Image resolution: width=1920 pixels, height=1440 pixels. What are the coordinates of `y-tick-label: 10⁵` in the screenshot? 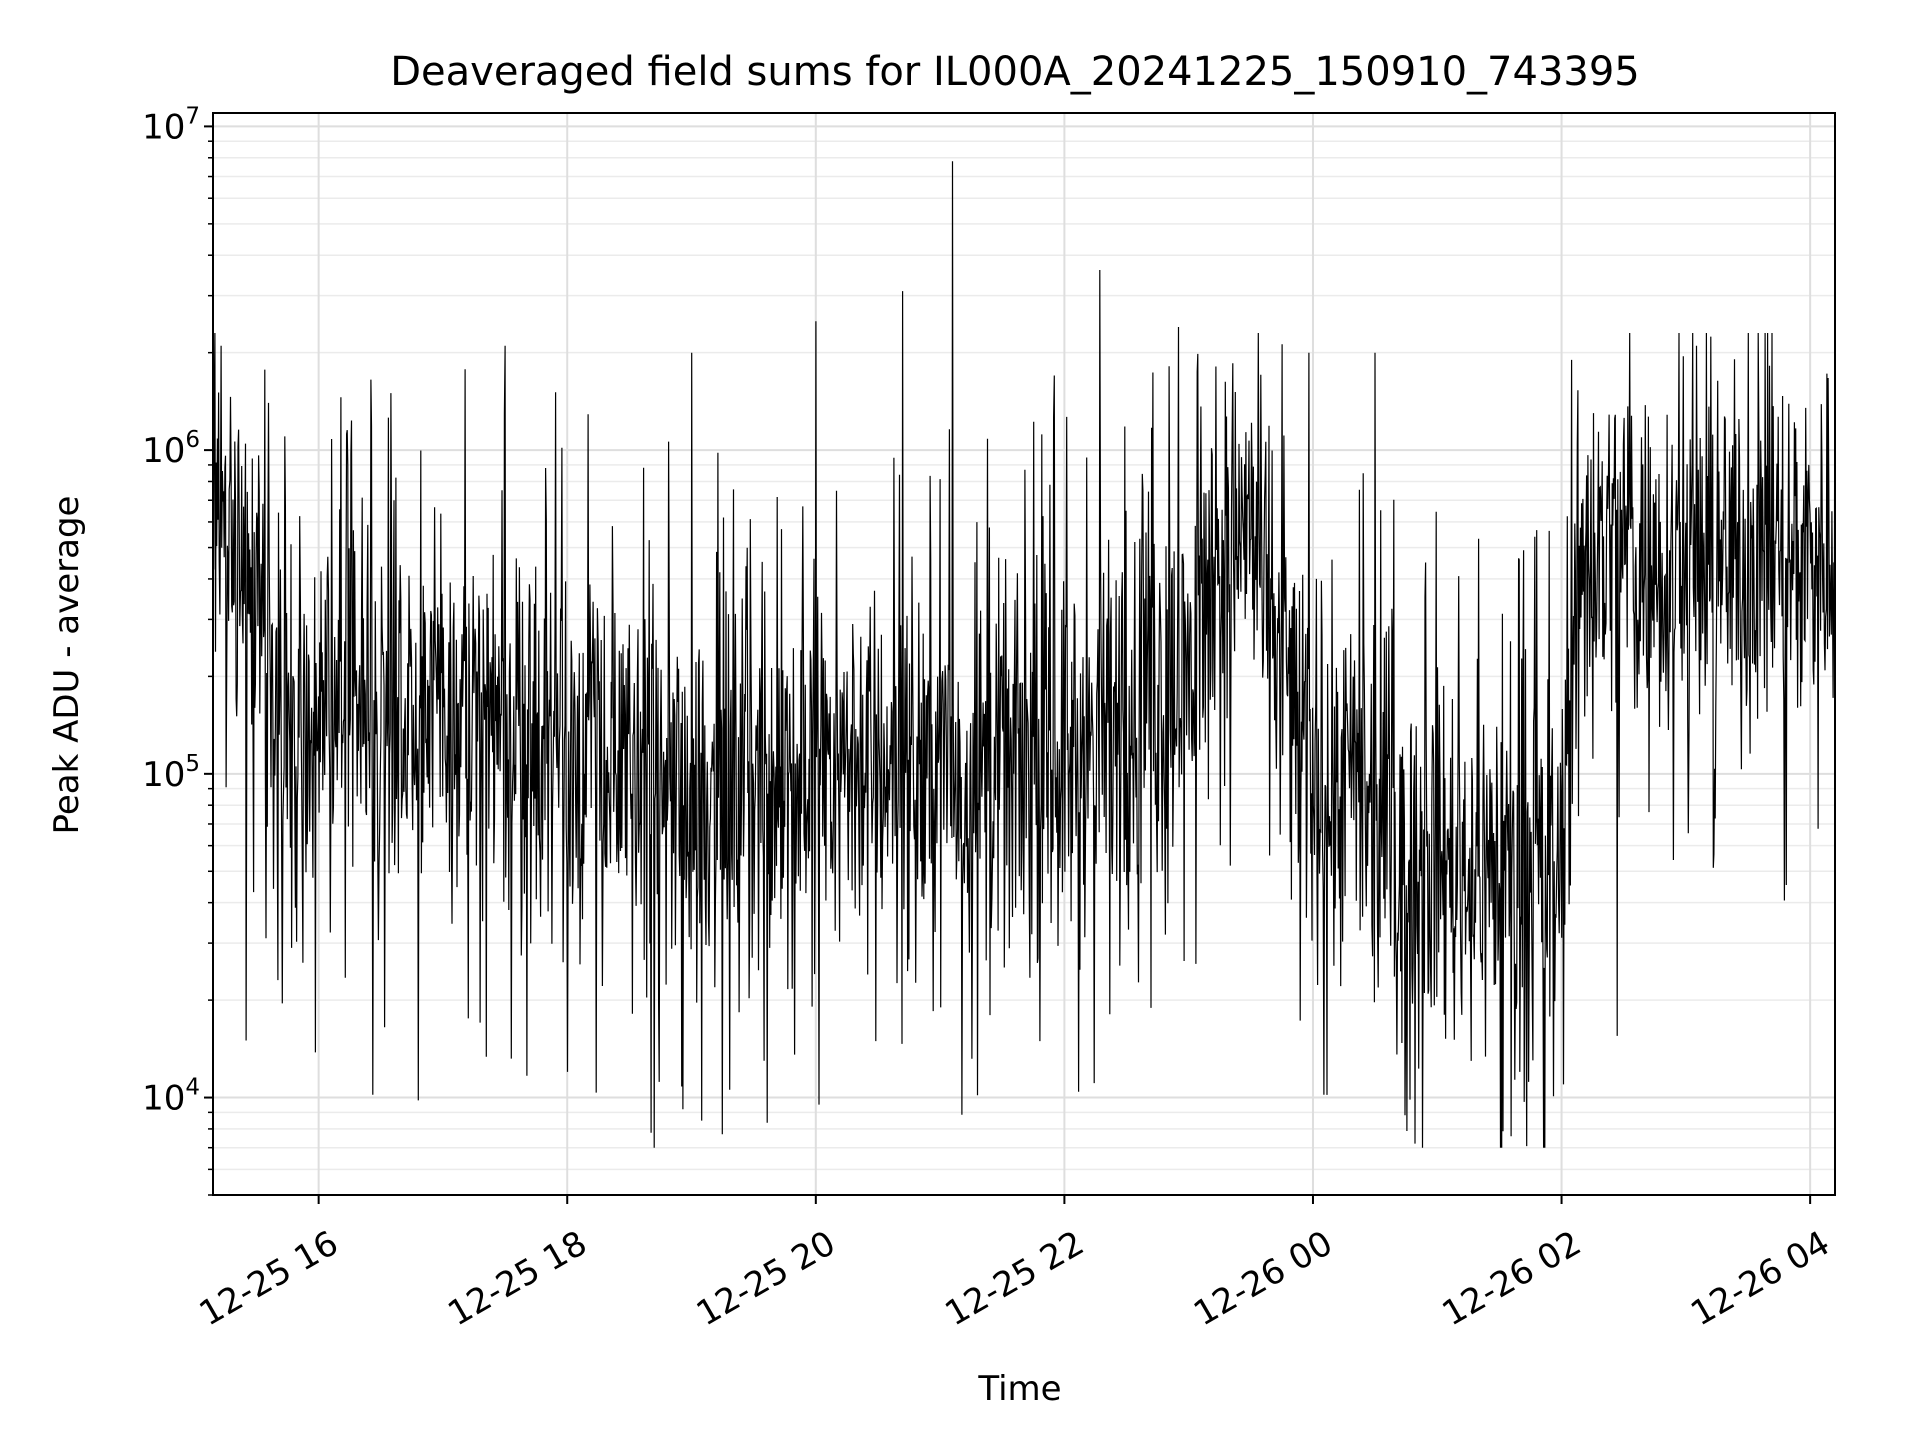 It's located at (171, 773).